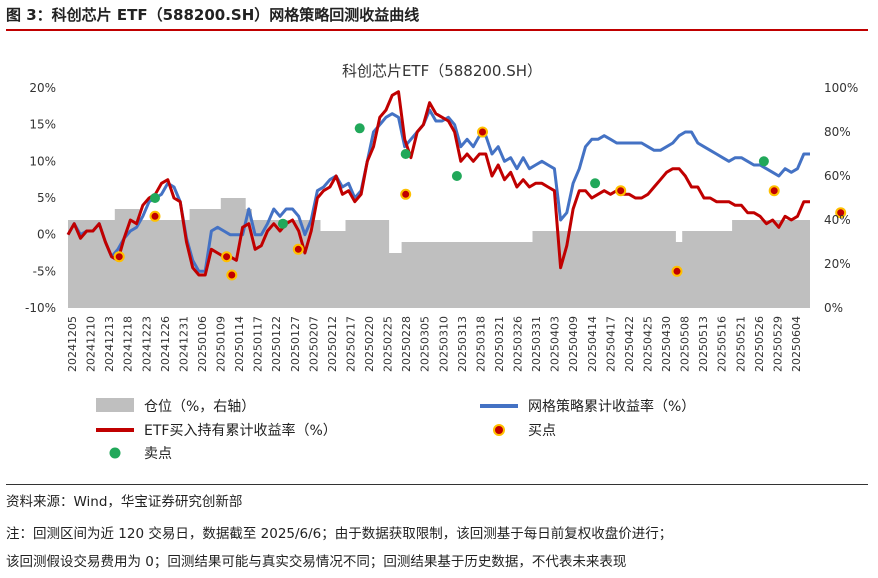 This screenshot has width=878, height=578. Describe the element at coordinates (462, 344) in the screenshot. I see `x-tick-label: 20250313` at that location.